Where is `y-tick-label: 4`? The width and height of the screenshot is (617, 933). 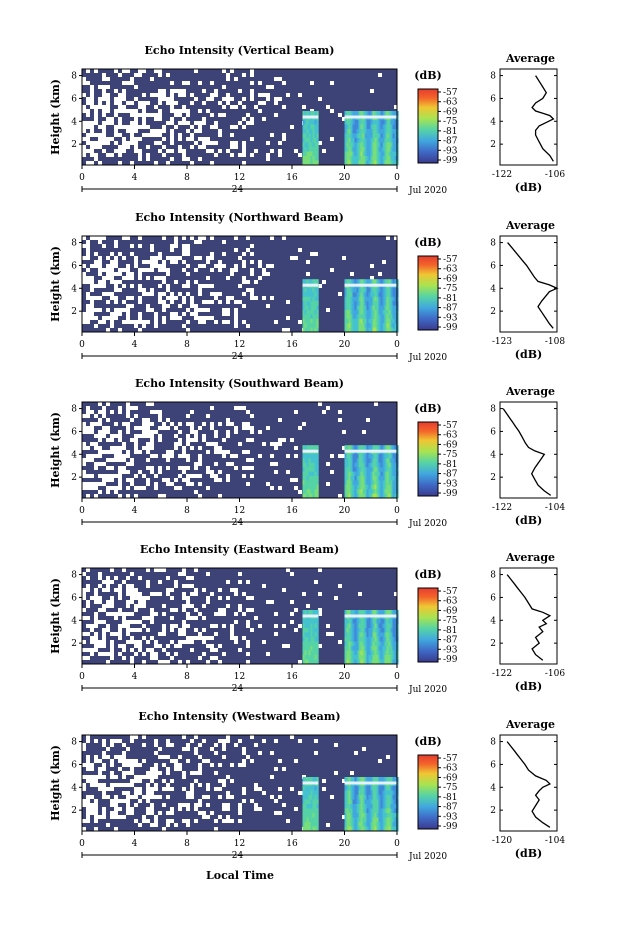
y-tick-label: 4 is located at coordinates (74, 788).